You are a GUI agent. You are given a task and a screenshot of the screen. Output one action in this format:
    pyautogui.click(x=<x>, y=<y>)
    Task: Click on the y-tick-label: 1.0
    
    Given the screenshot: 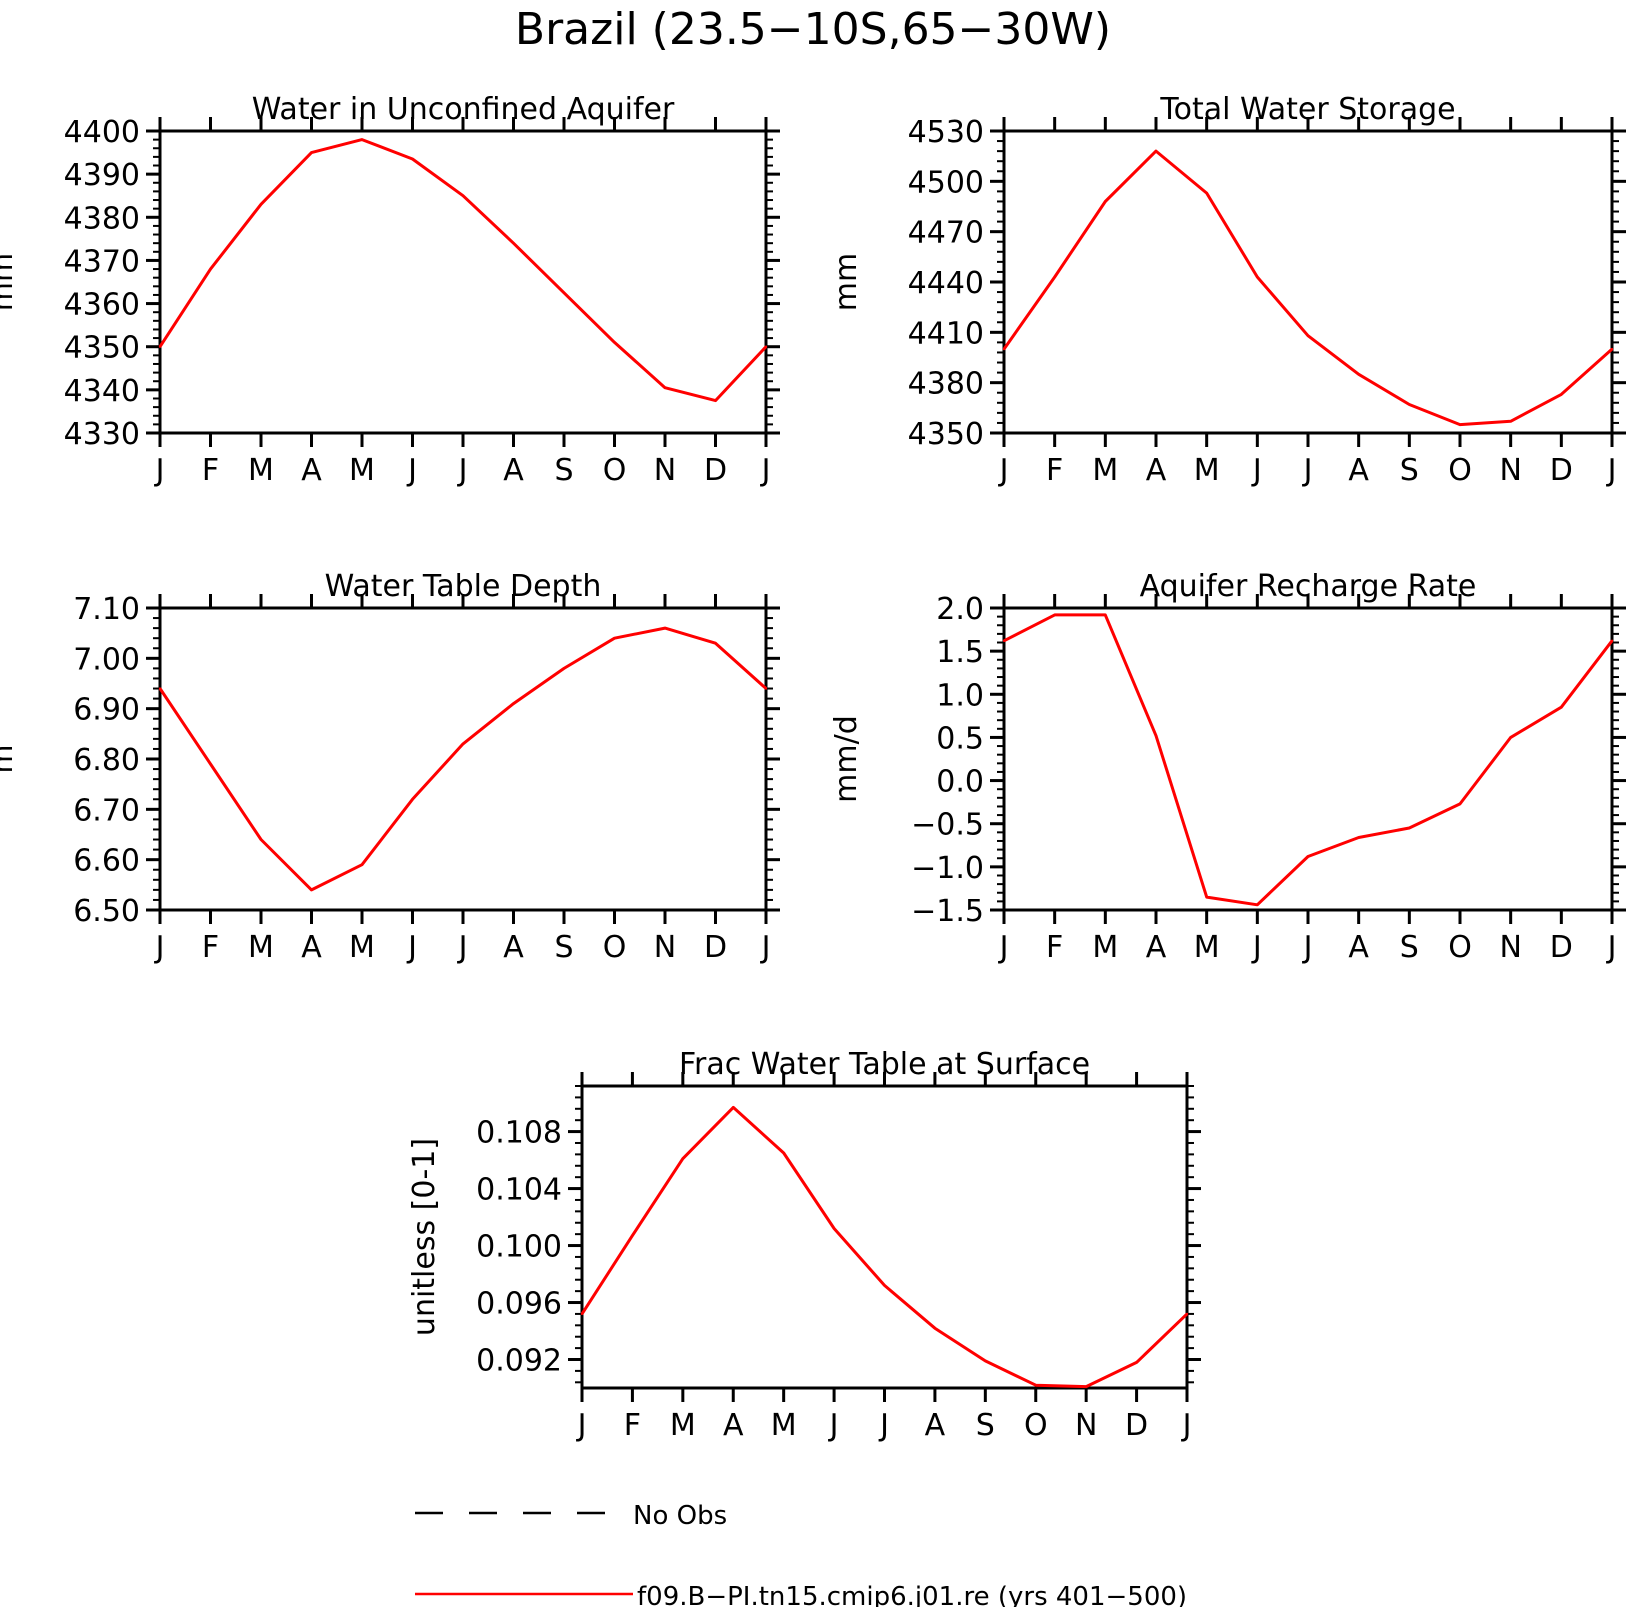 What is the action you would take?
    pyautogui.click(x=960, y=695)
    